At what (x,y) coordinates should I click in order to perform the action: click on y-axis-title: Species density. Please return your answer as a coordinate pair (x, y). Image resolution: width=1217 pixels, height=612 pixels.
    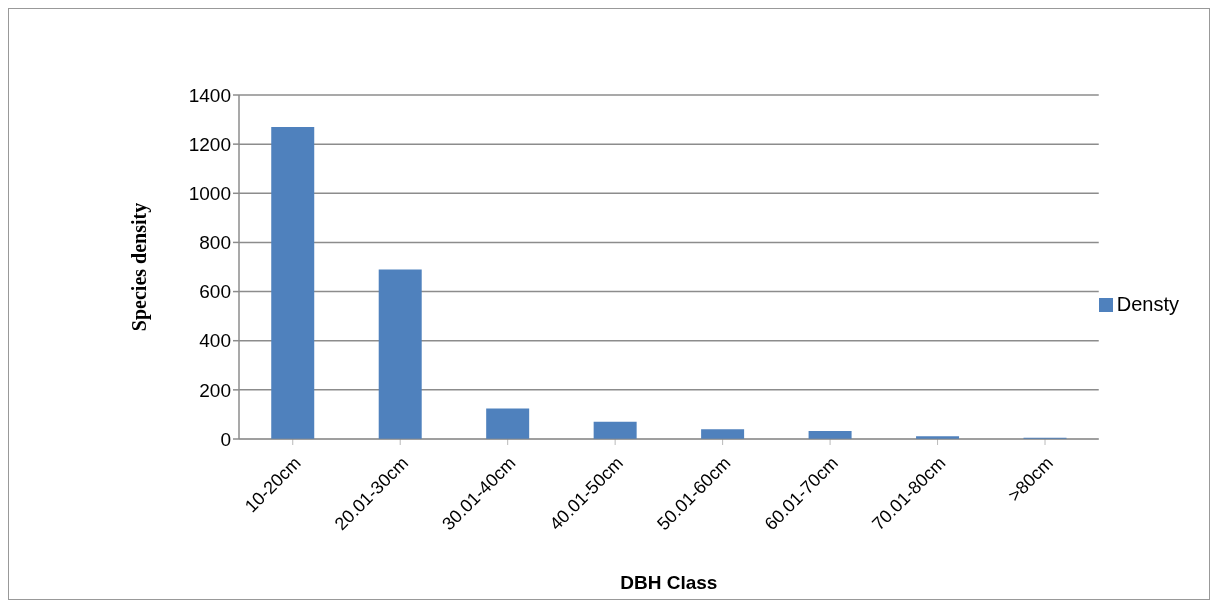
    Looking at the image, I should click on (140, 267).